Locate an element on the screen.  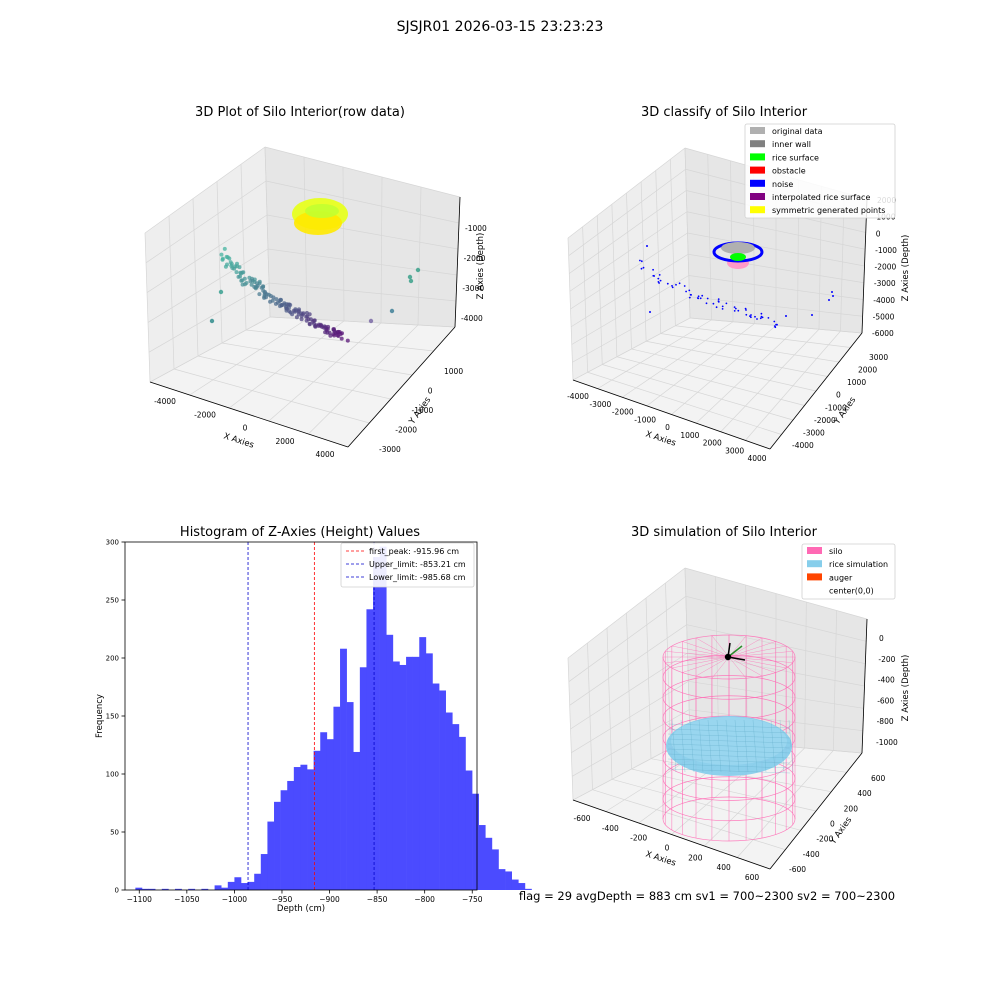
y-tick-label: -200 is located at coordinates (824, 839).